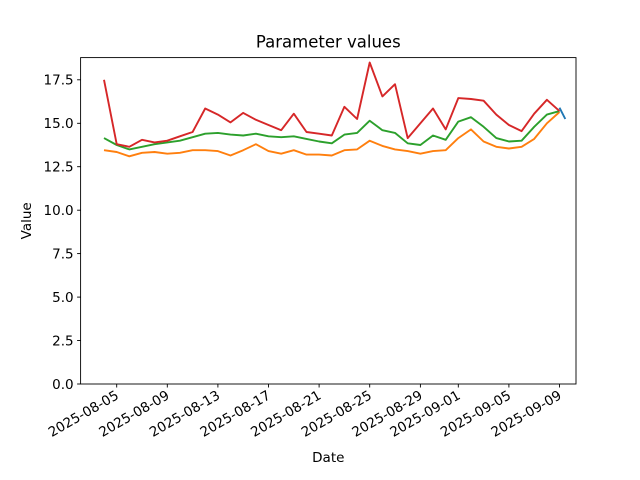 The image size is (640, 480). I want to click on y-tick-label: 2.5, so click(62, 341).